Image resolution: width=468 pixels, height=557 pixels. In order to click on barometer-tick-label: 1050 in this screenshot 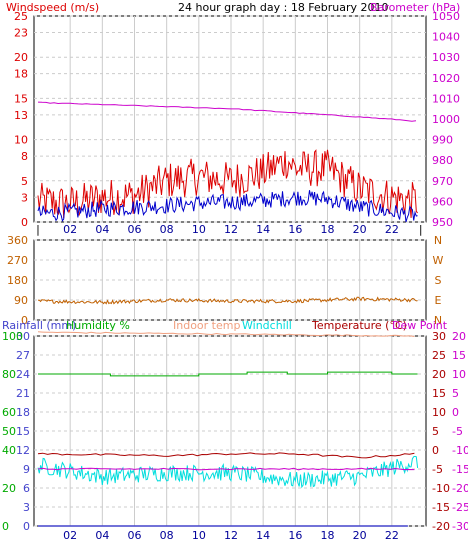, I will do `click(446, 16)`.